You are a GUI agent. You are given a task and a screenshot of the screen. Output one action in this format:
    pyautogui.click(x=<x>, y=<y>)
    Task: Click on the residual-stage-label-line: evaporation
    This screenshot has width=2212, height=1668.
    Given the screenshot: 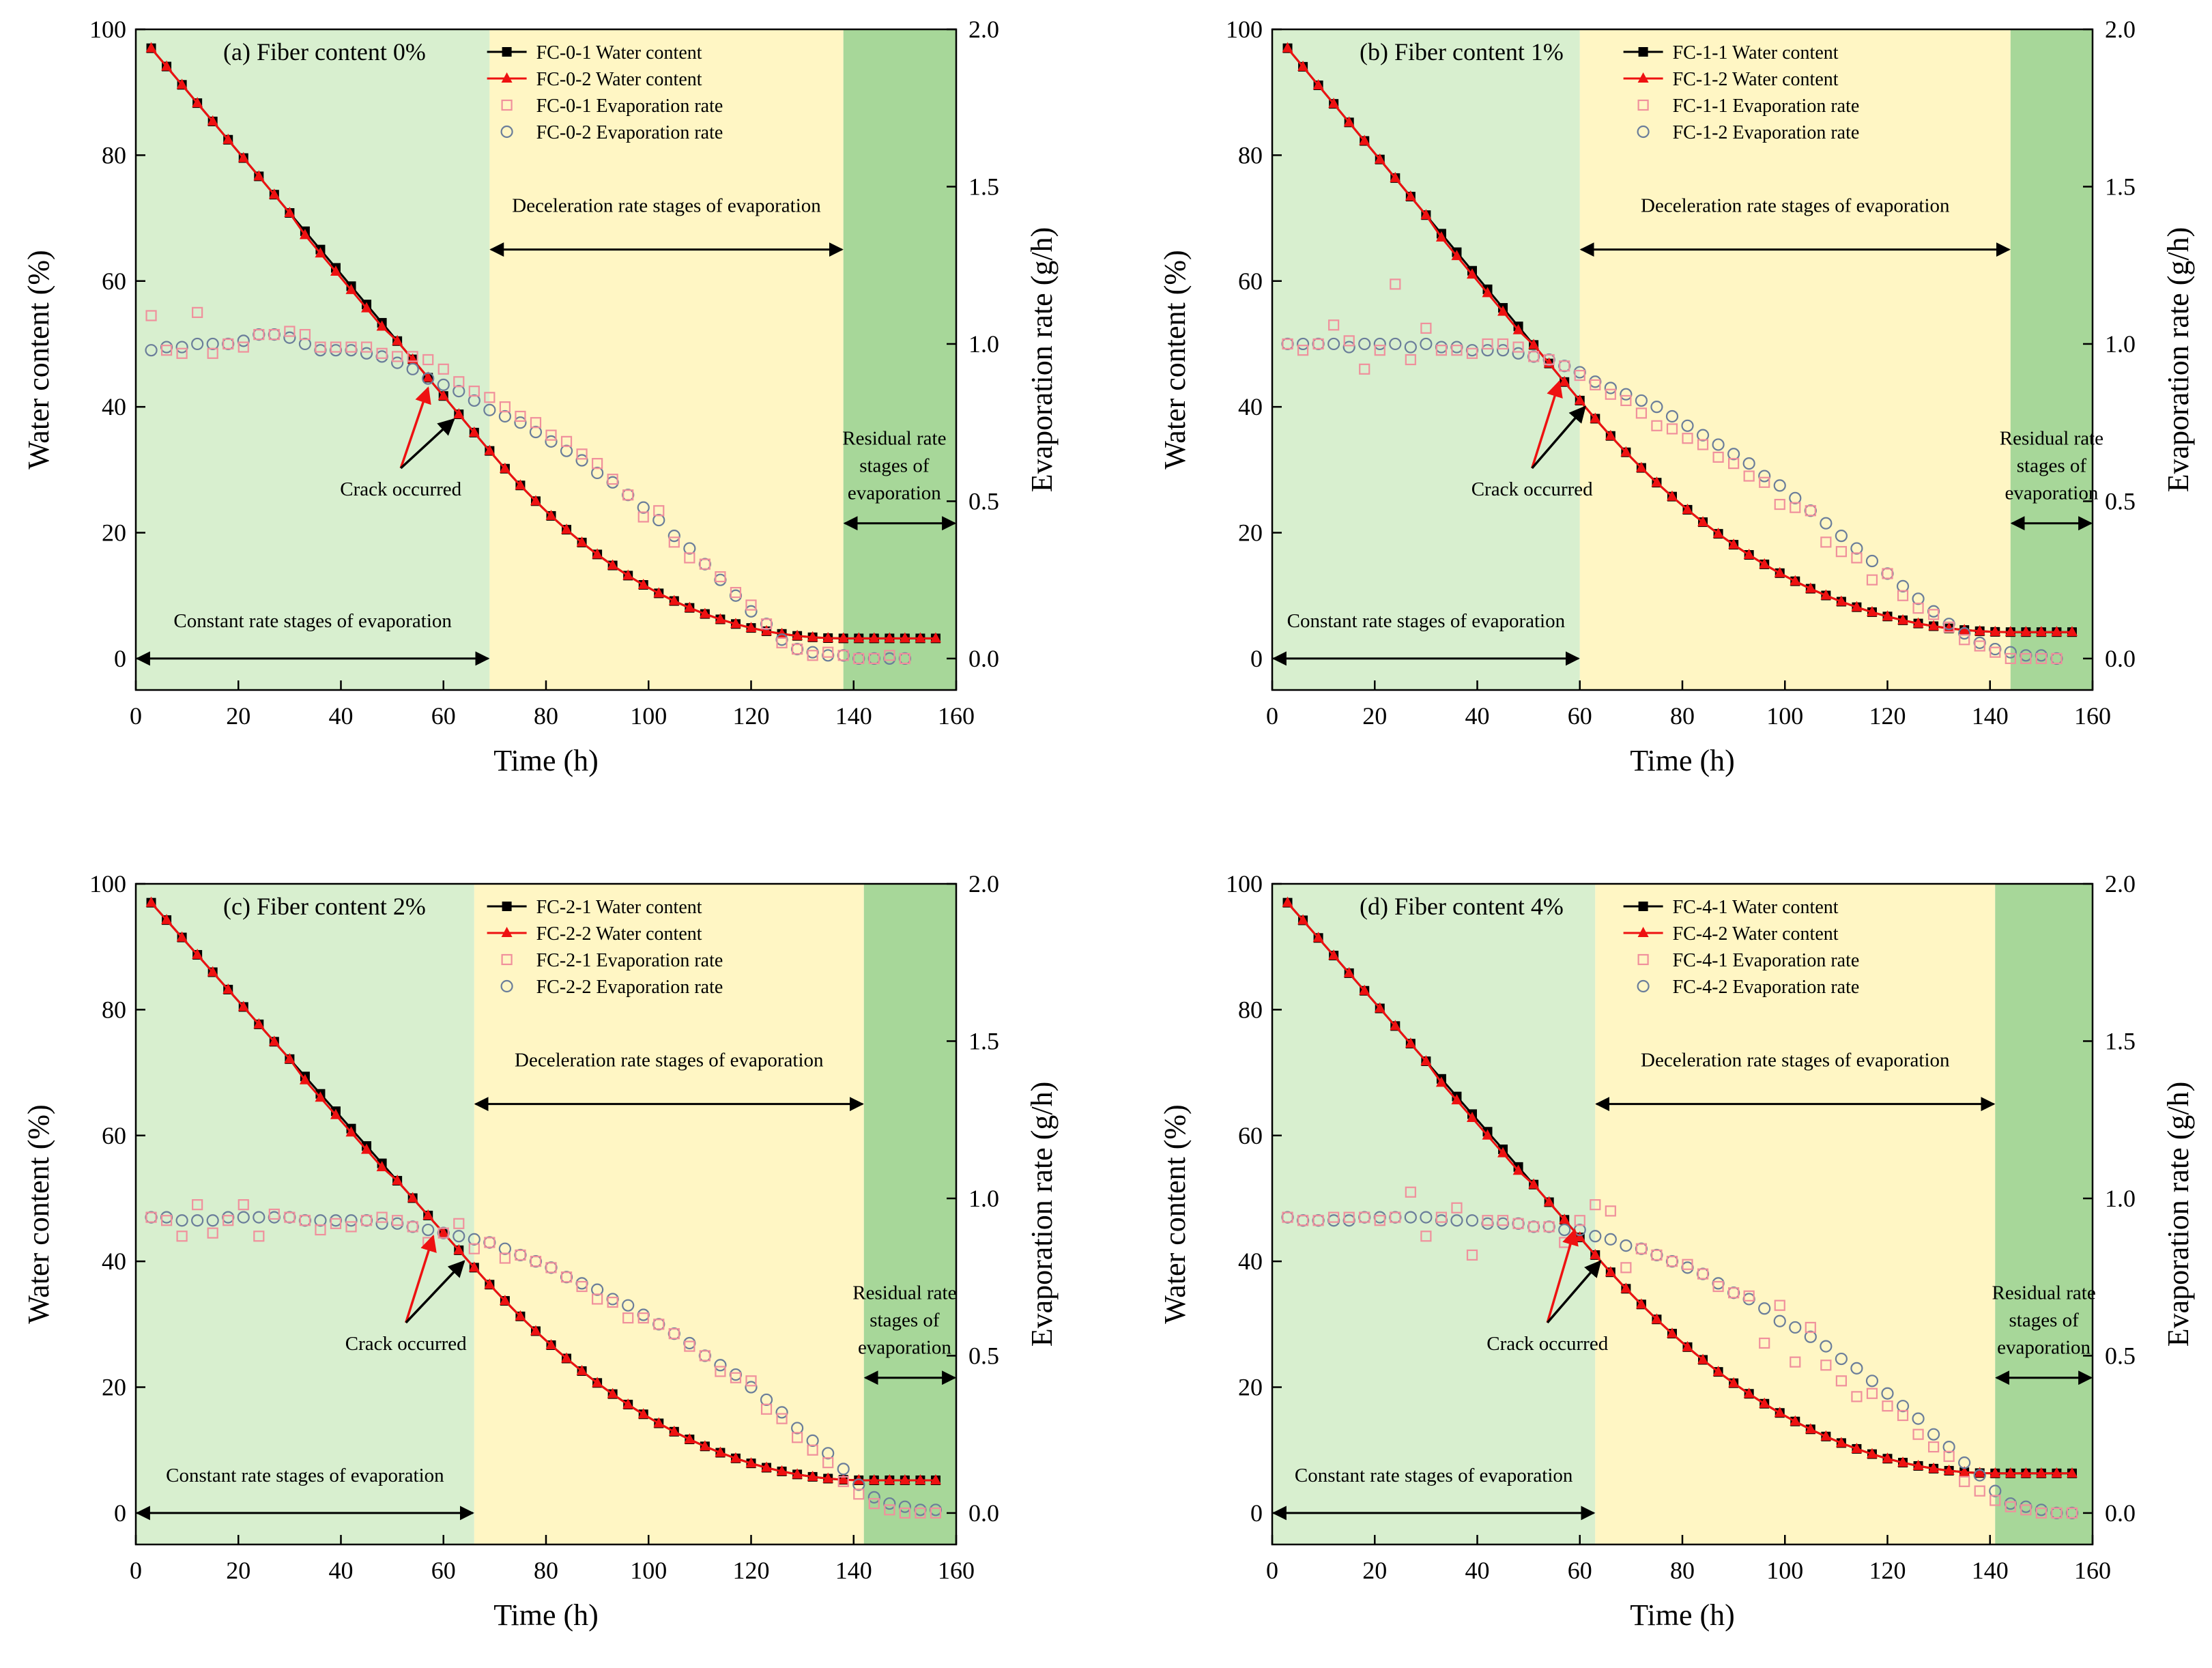 What is the action you would take?
    pyautogui.click(x=2044, y=1347)
    